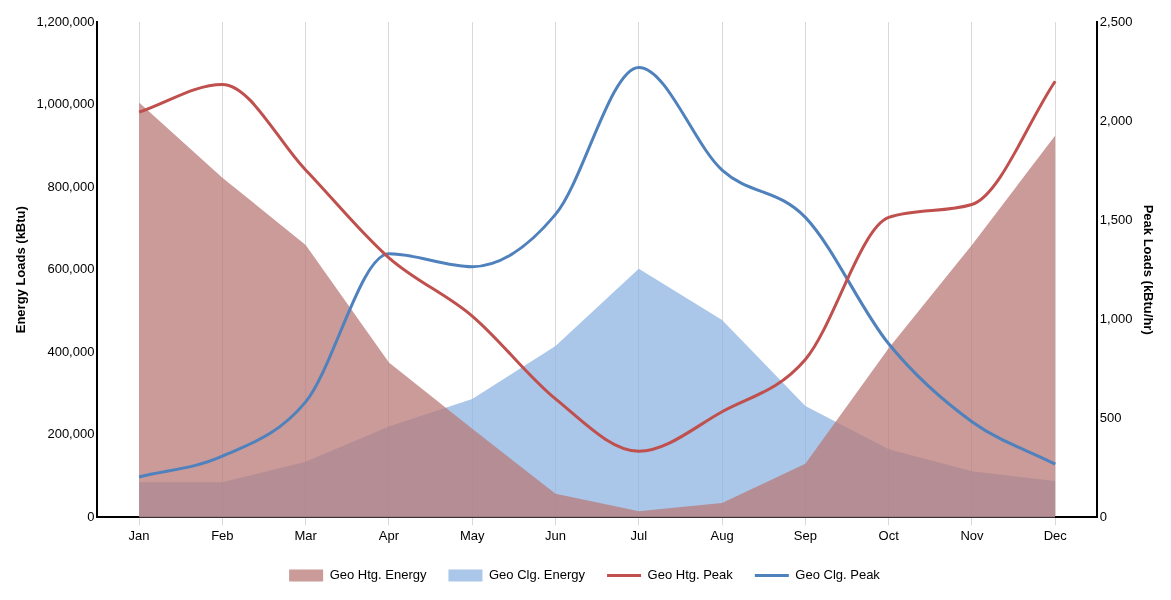  Describe the element at coordinates (555, 535) in the screenshot. I see `x-tick-label: Jun` at that location.